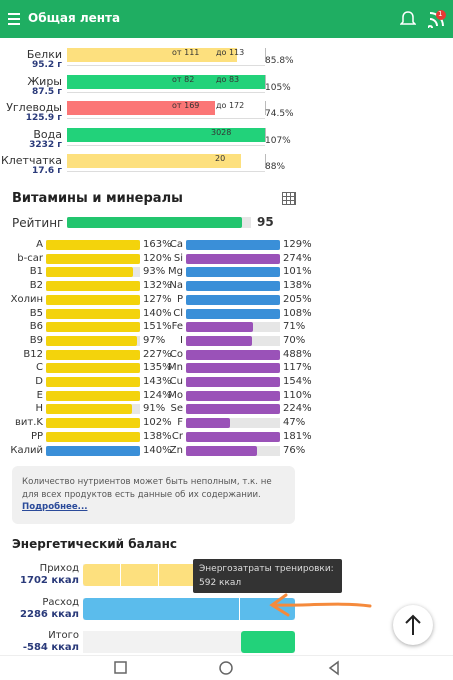  I want to click on title: Общая лента, so click(74, 18).